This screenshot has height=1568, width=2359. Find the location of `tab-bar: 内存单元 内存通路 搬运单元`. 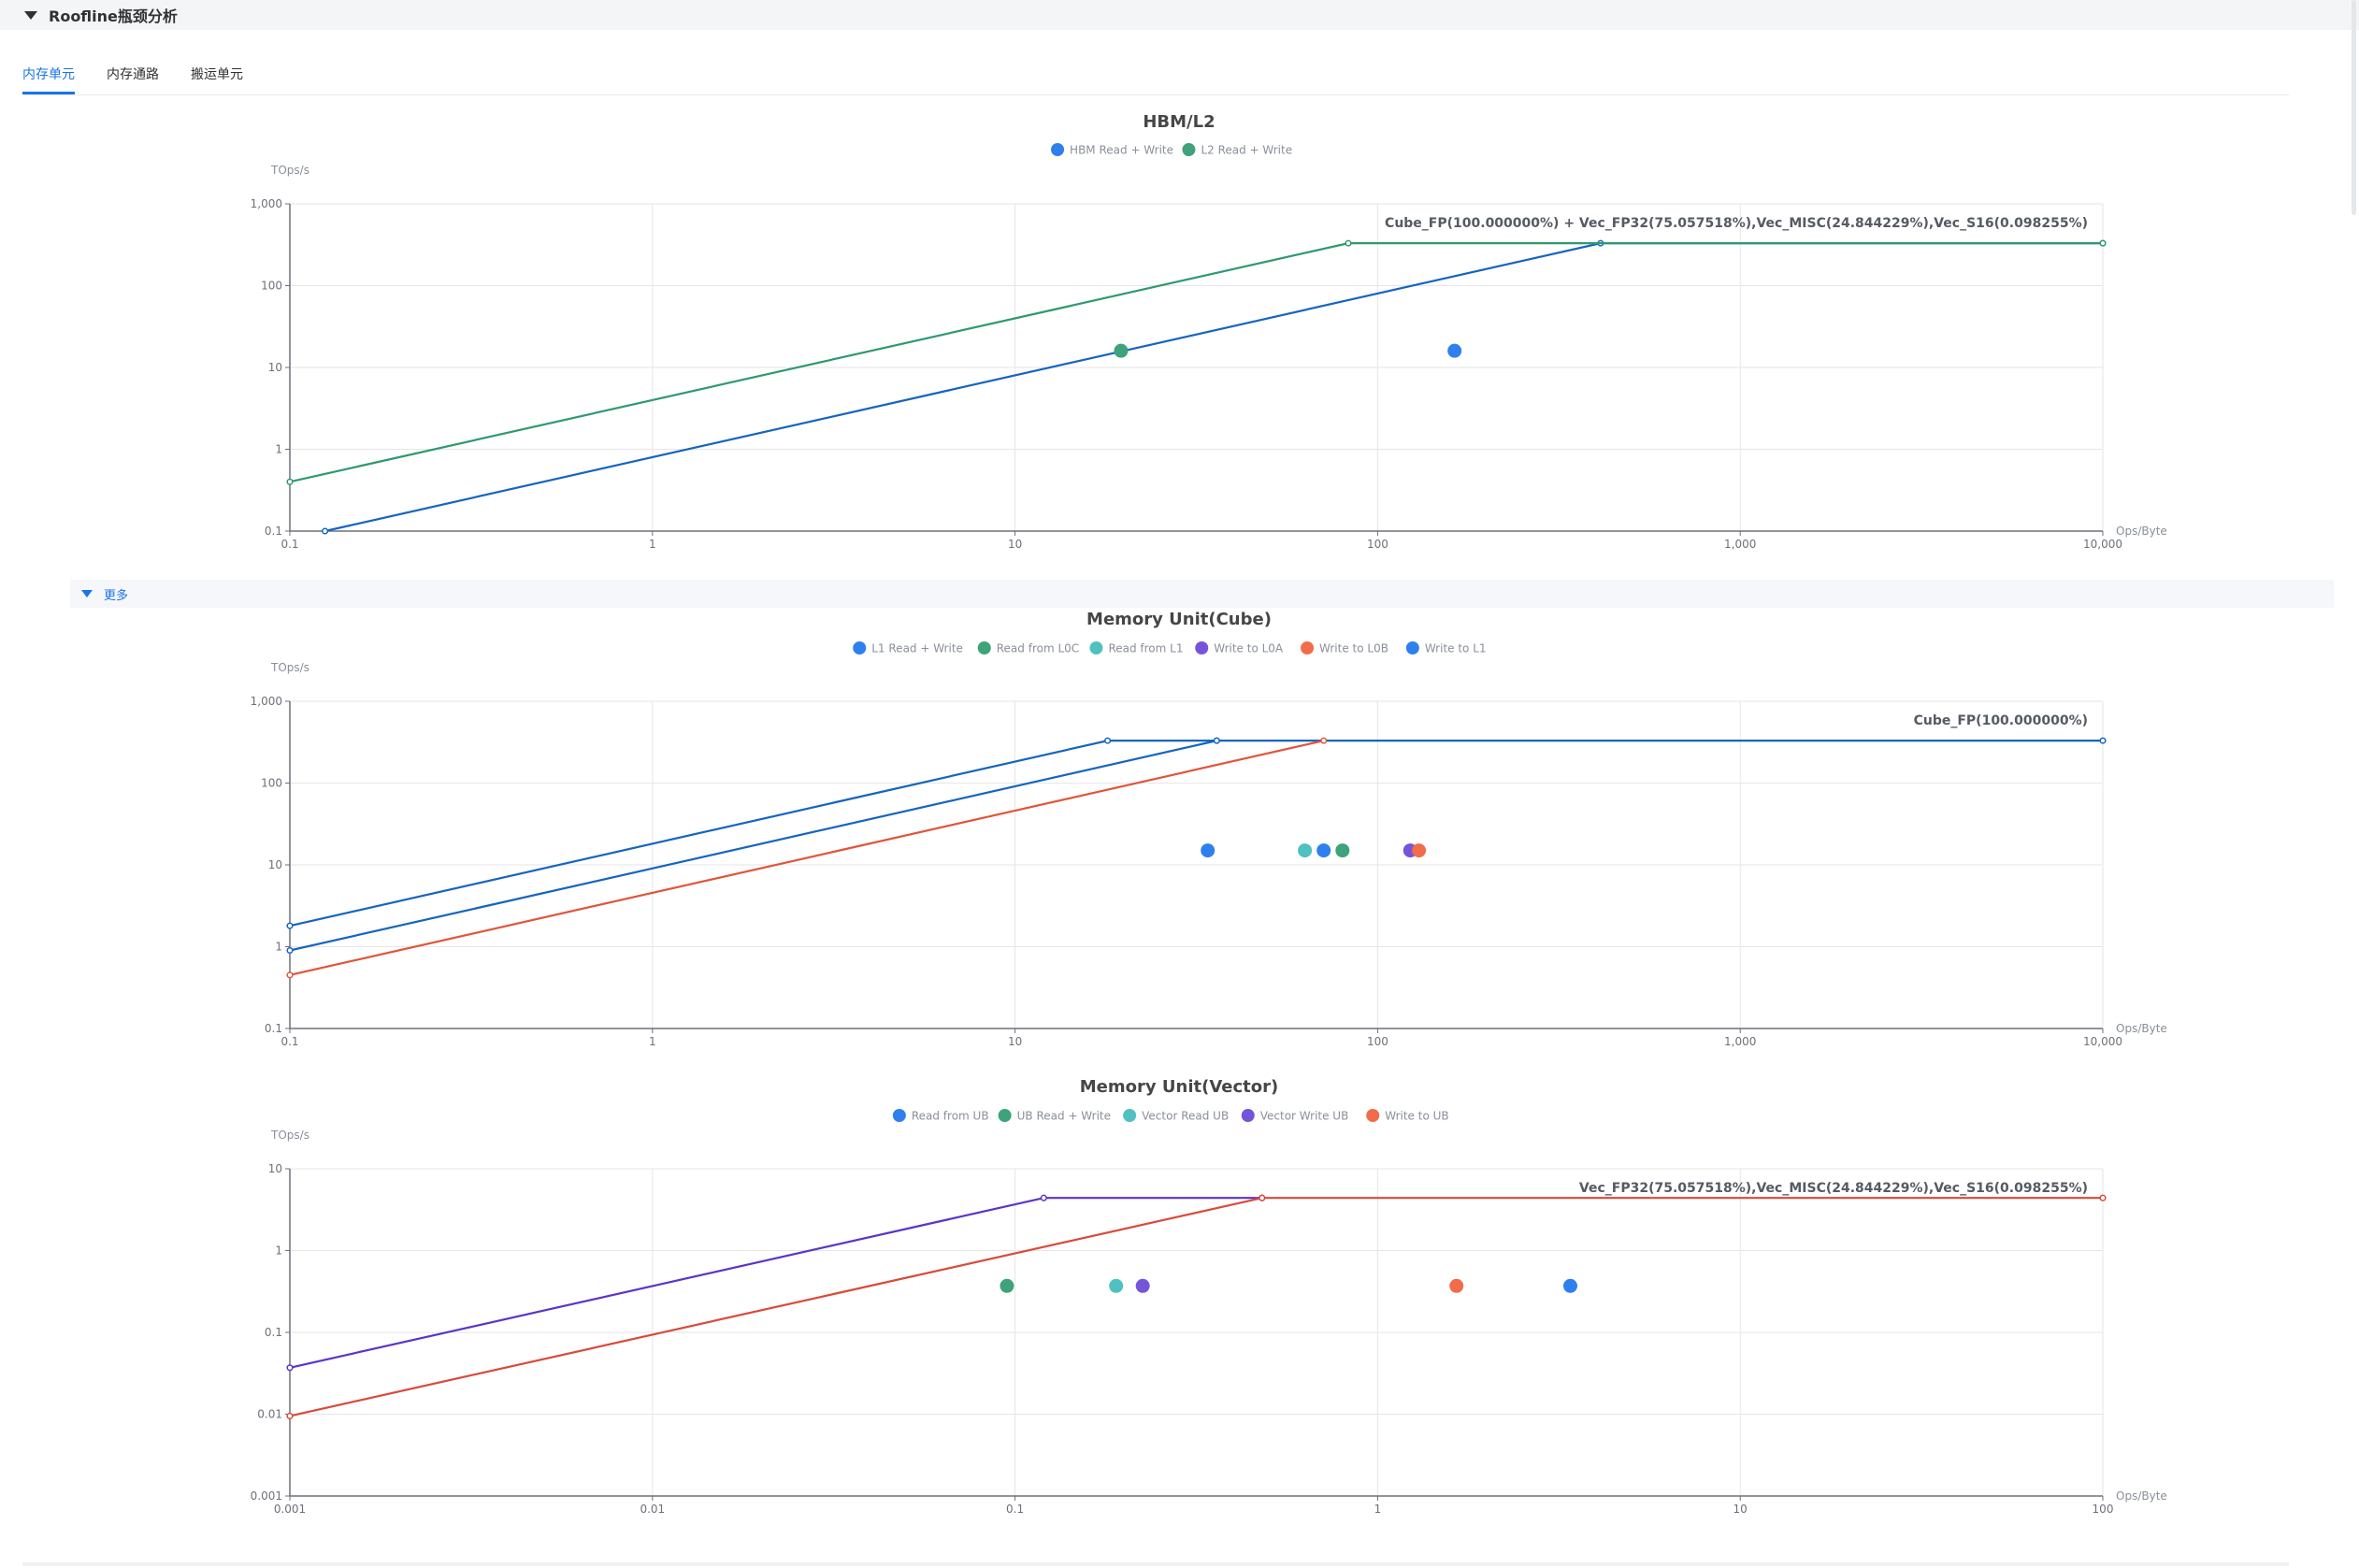

tab-bar: 内存单元 内存通路 搬运单元 is located at coordinates (148, 78).